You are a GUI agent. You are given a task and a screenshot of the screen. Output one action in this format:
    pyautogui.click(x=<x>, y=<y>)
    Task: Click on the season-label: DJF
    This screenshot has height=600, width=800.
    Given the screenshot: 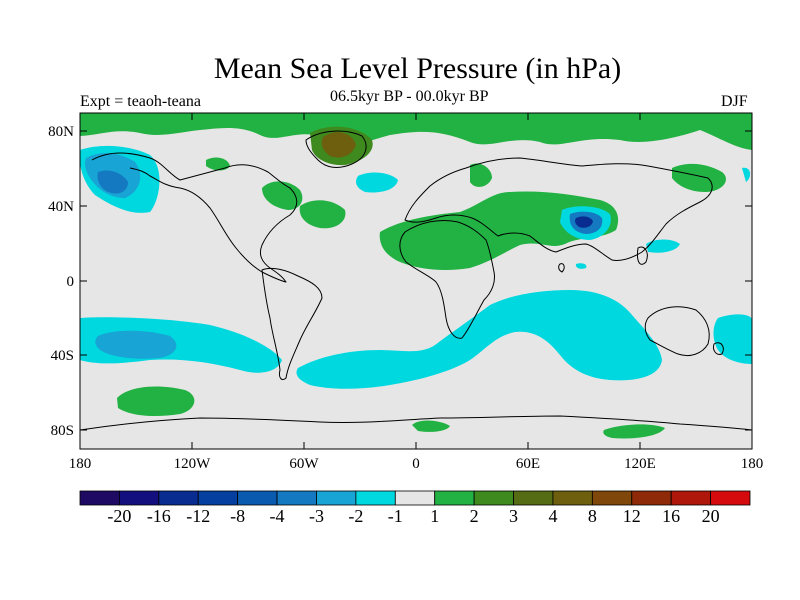 What is the action you would take?
    pyautogui.click(x=734, y=101)
    